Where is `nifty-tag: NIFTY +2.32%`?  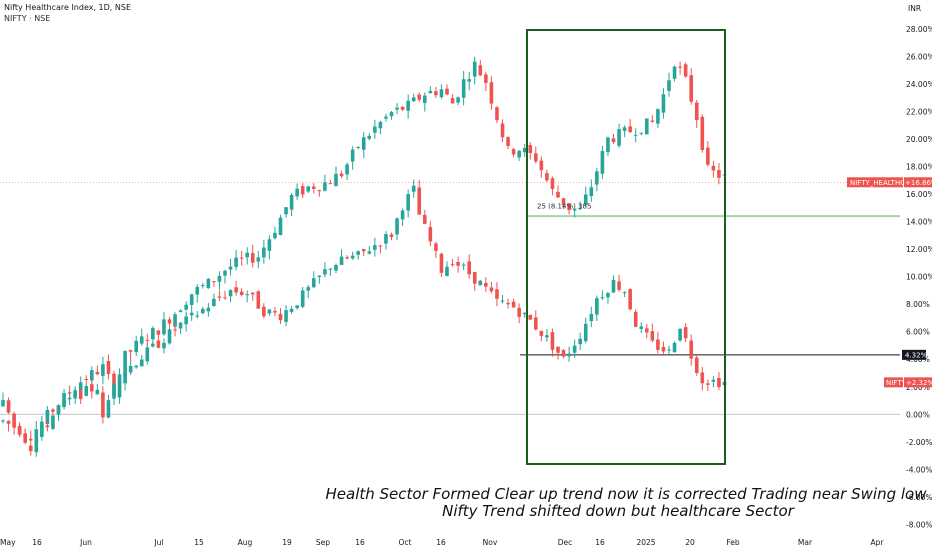
nifty-tag: NIFTY +2.32% is located at coordinates (908, 382).